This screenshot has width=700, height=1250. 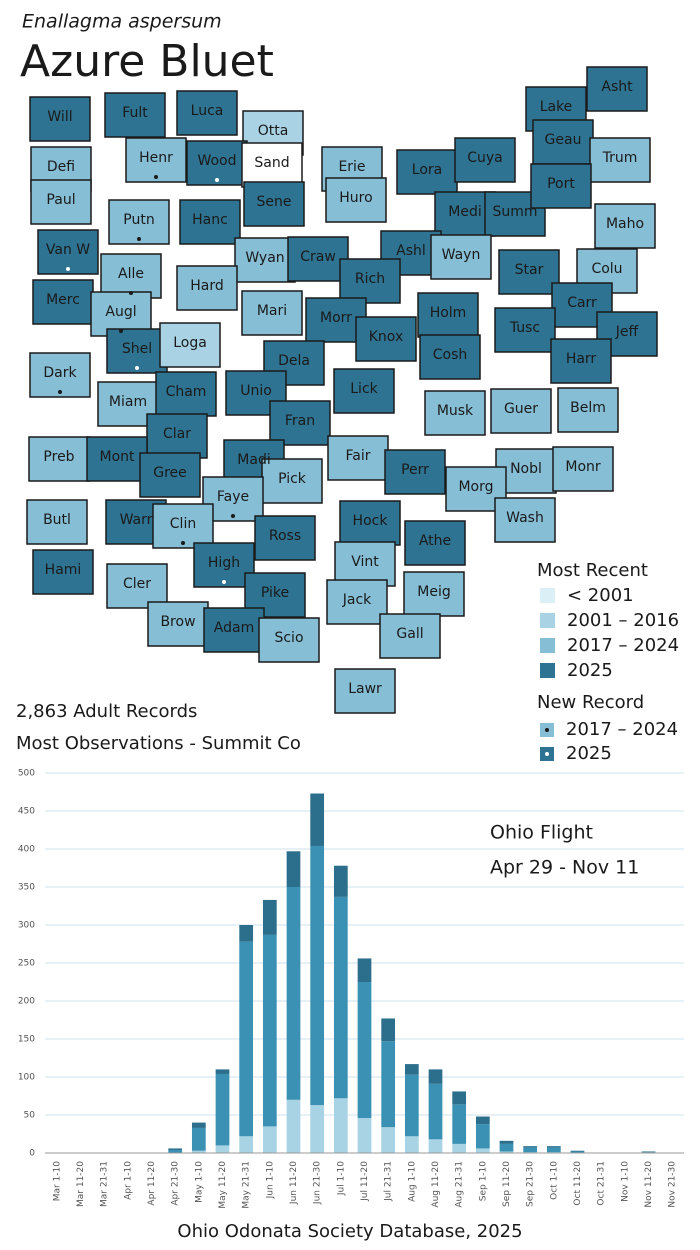 I want to click on county-label: Athe, so click(x=435, y=541).